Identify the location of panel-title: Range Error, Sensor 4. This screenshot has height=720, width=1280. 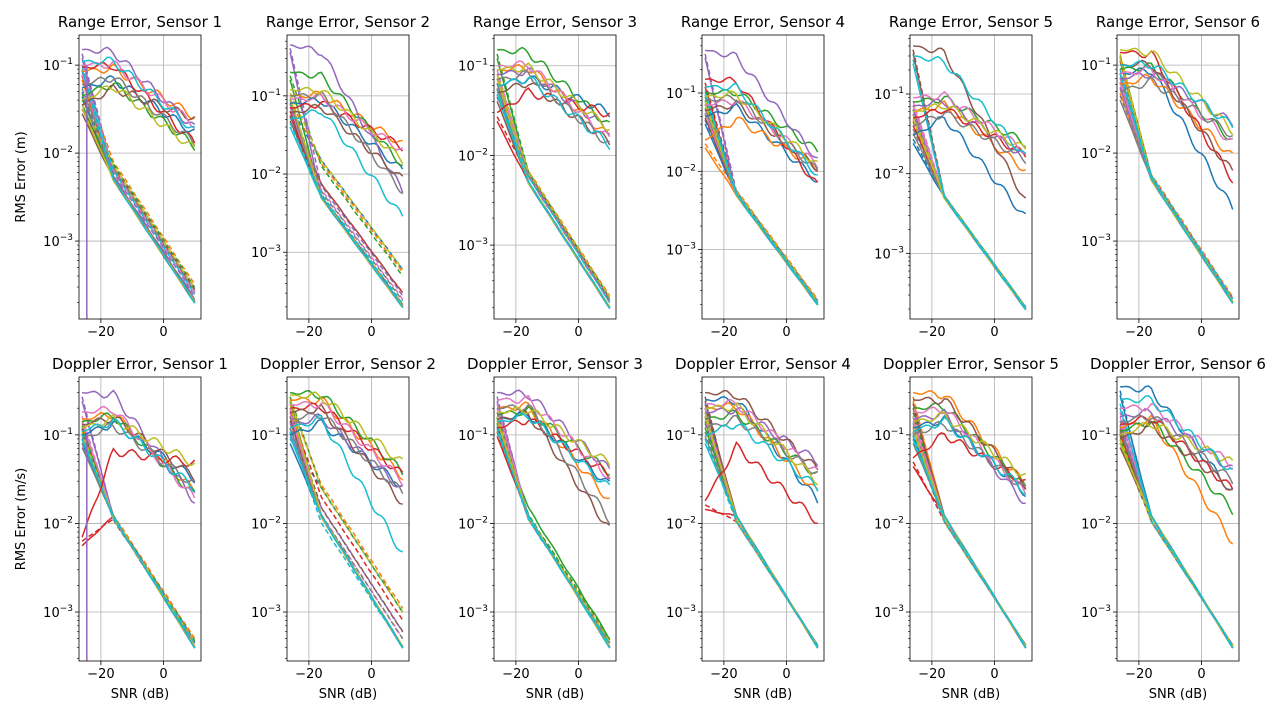
(763, 22).